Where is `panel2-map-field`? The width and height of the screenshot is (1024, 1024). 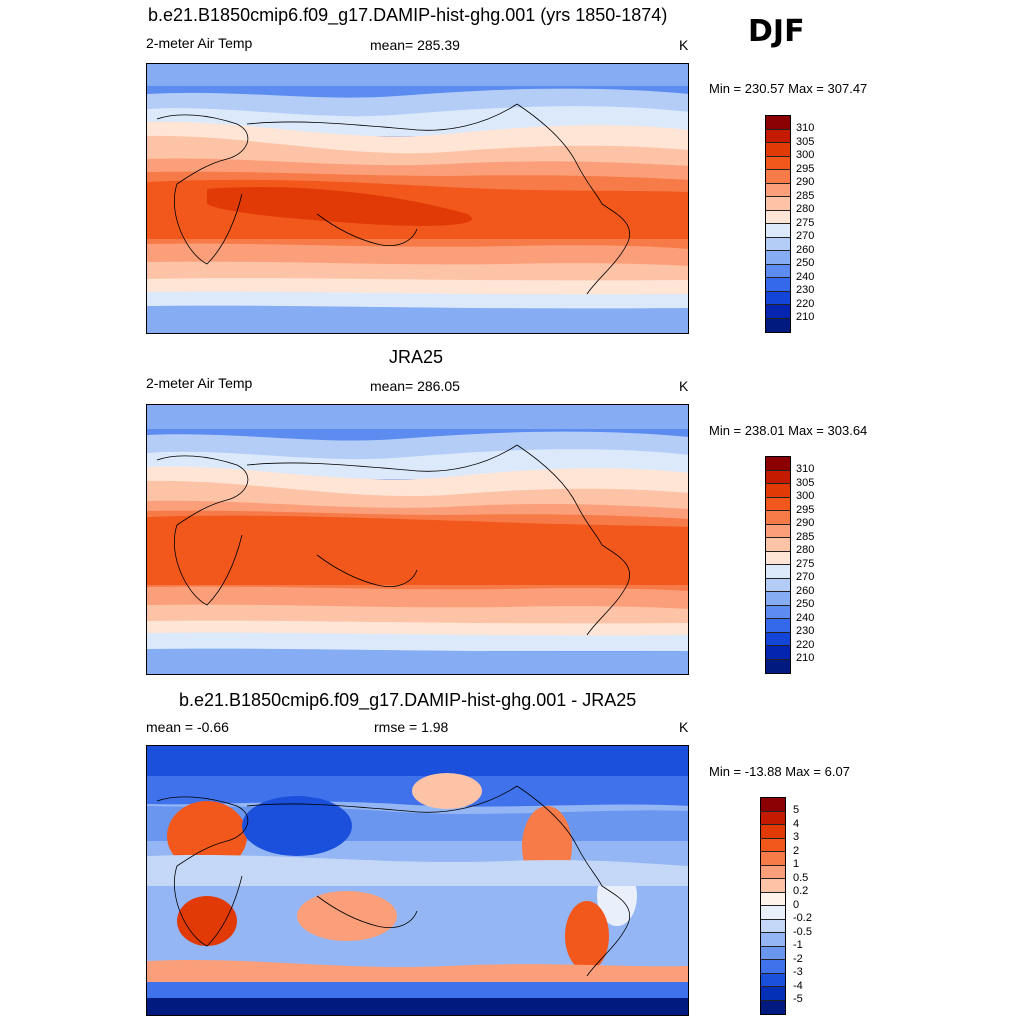
panel2-map-field is located at coordinates (417, 539).